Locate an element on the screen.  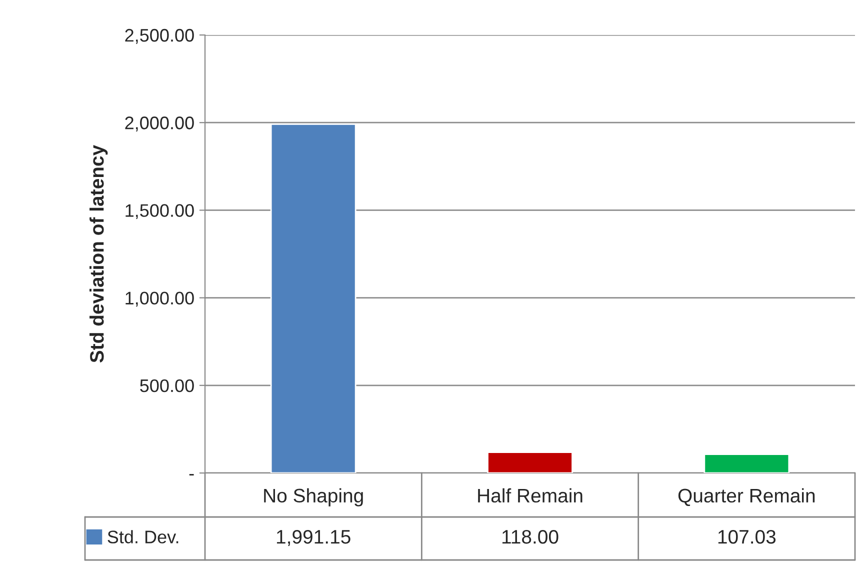
data-label: 107.03 is located at coordinates (747, 537).